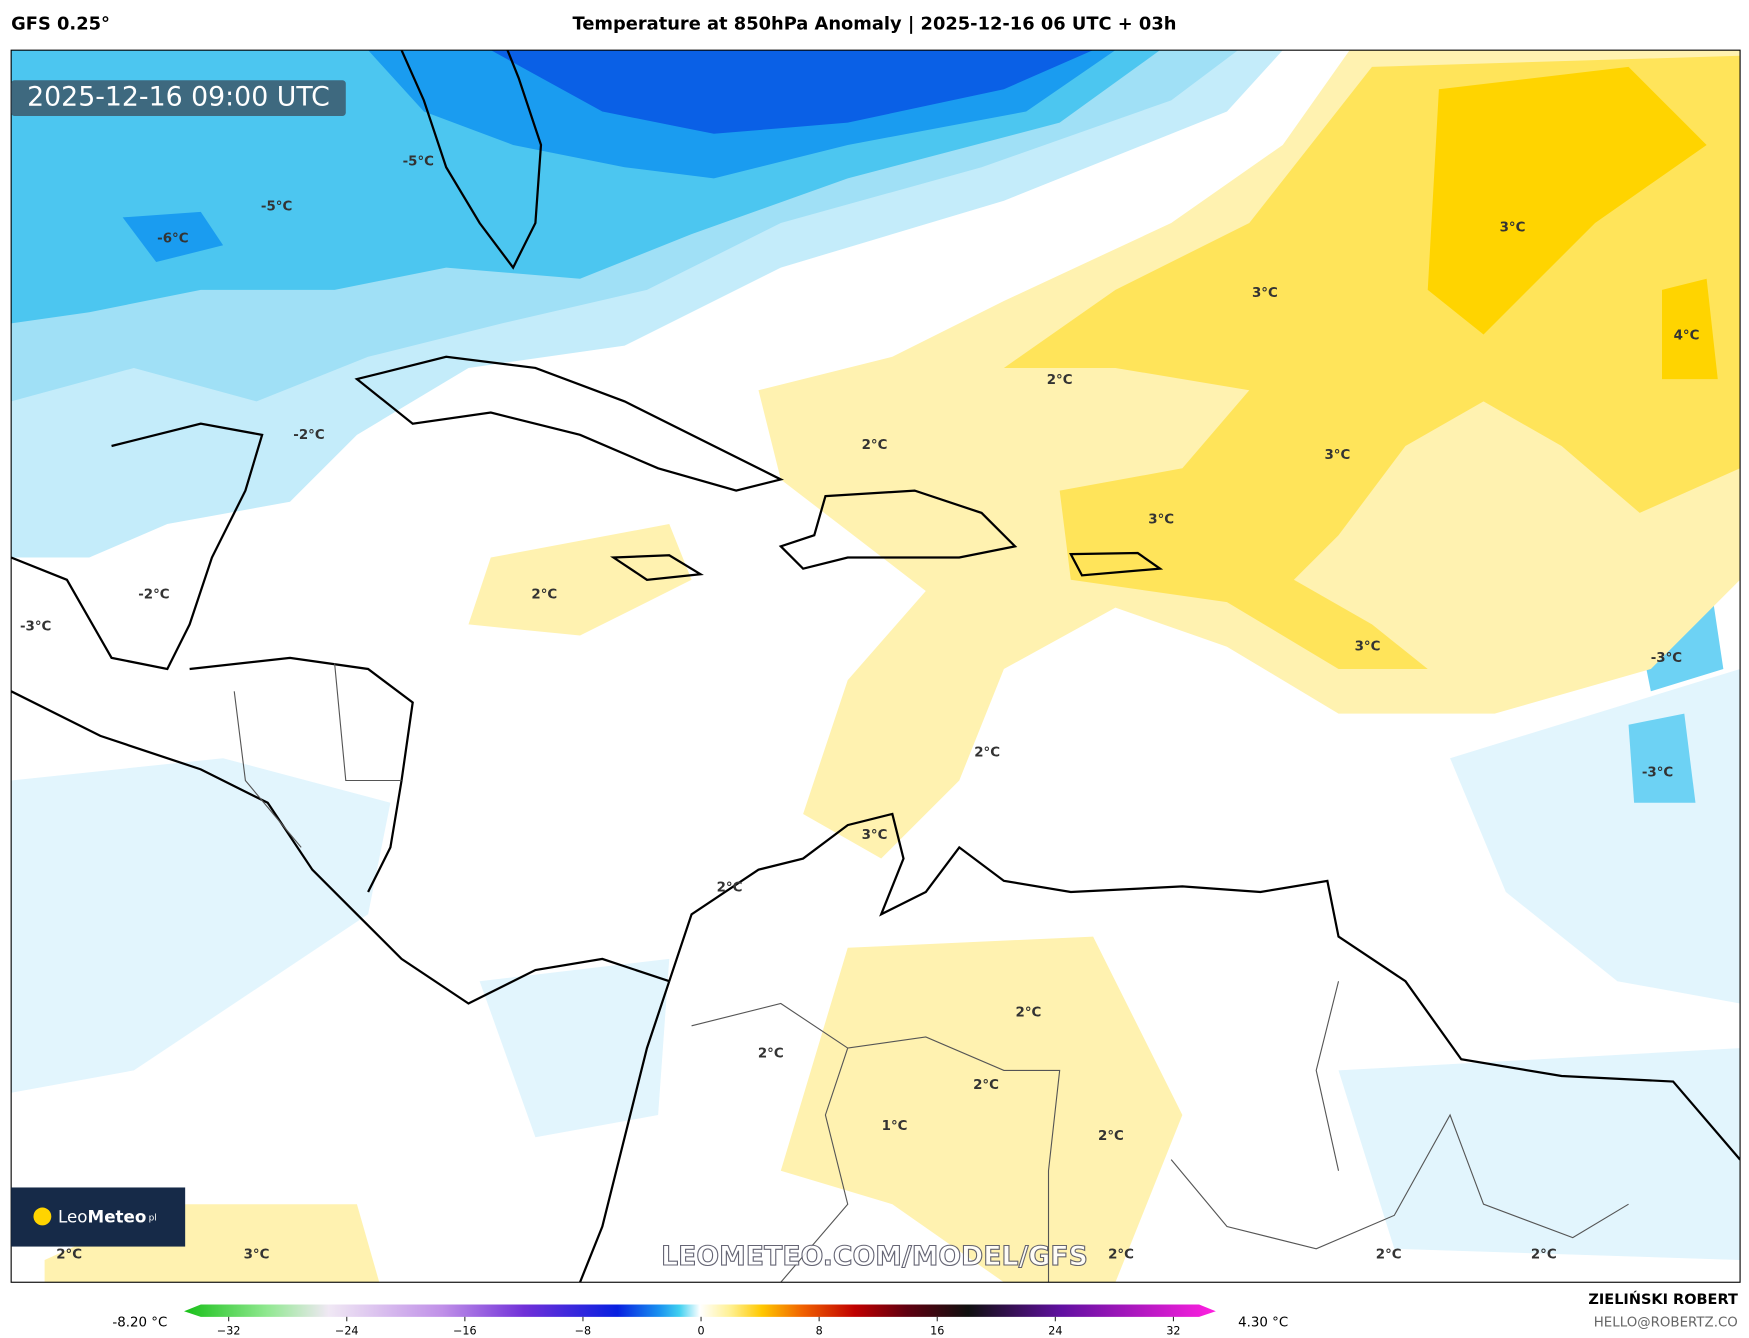  I want to click on colorbar-tick-label: 24, so click(1055, 1330).